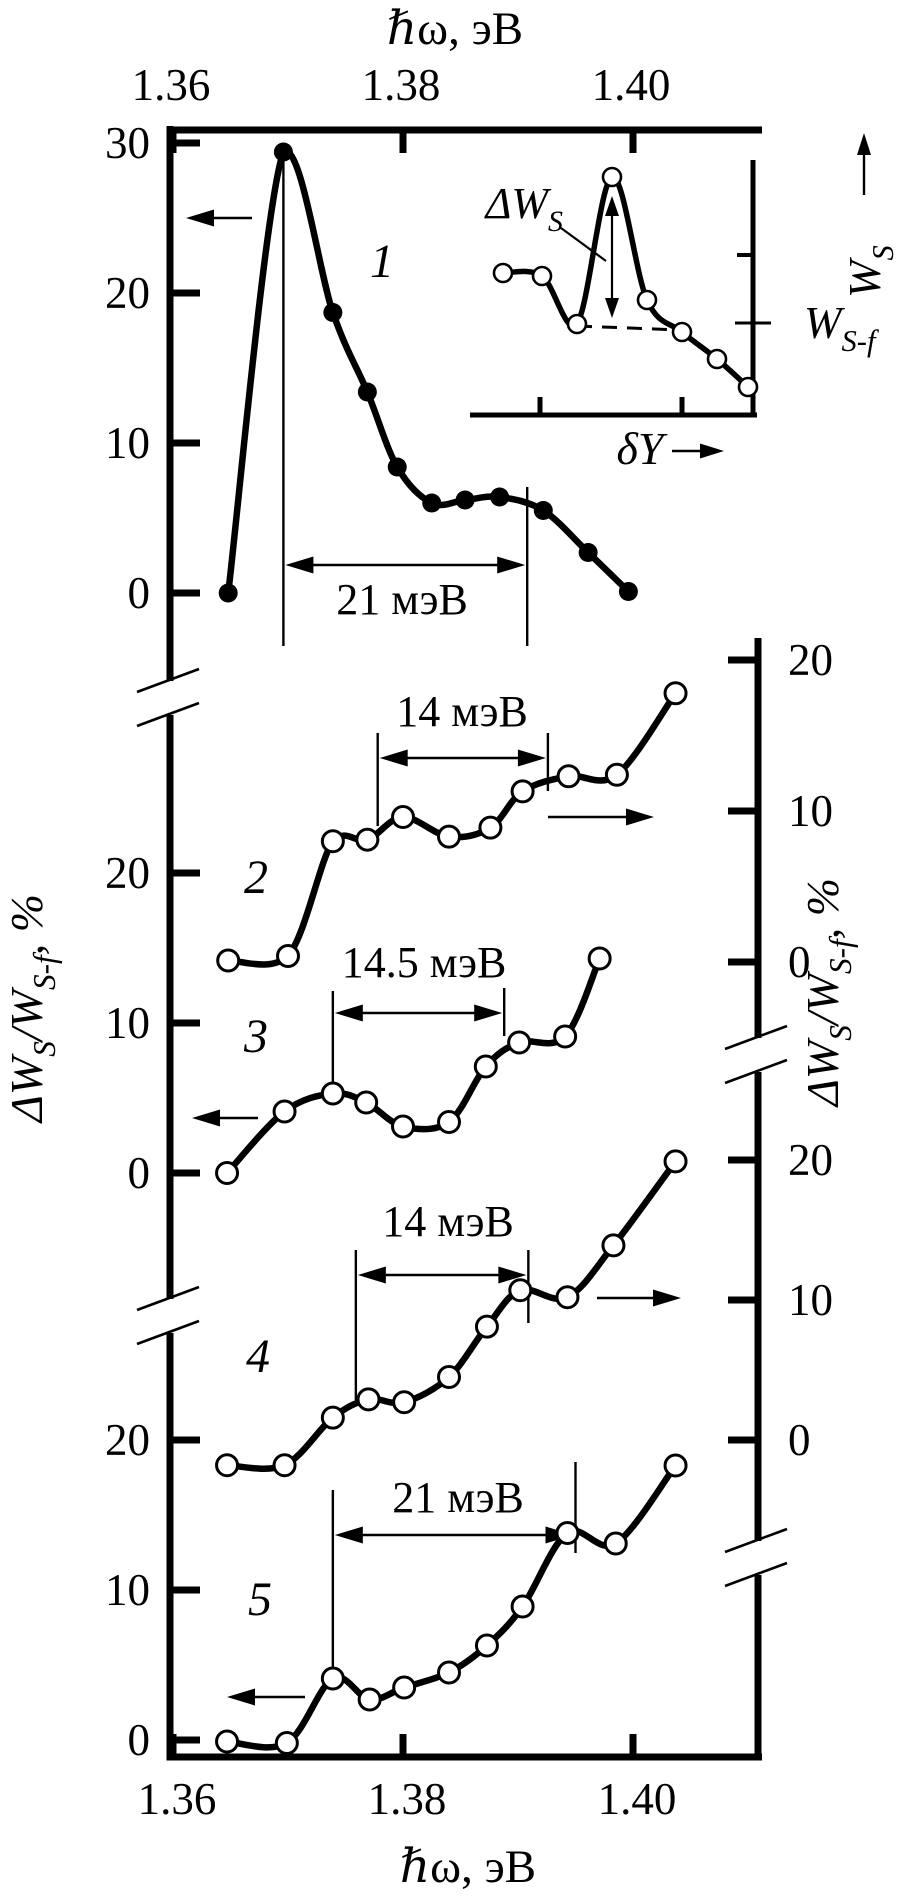  What do you see at coordinates (523, 208) in the screenshot?
I see `delta-ws-label: ΔWS` at bounding box center [523, 208].